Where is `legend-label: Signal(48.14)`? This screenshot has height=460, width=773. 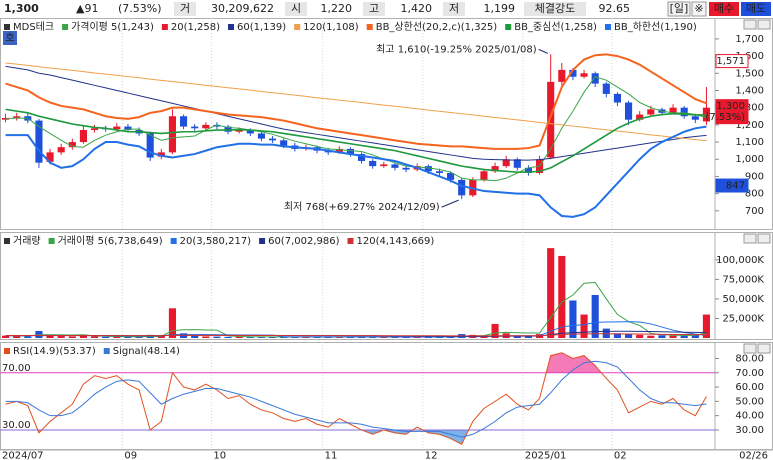
legend-label: Signal(48.14) is located at coordinates (146, 351).